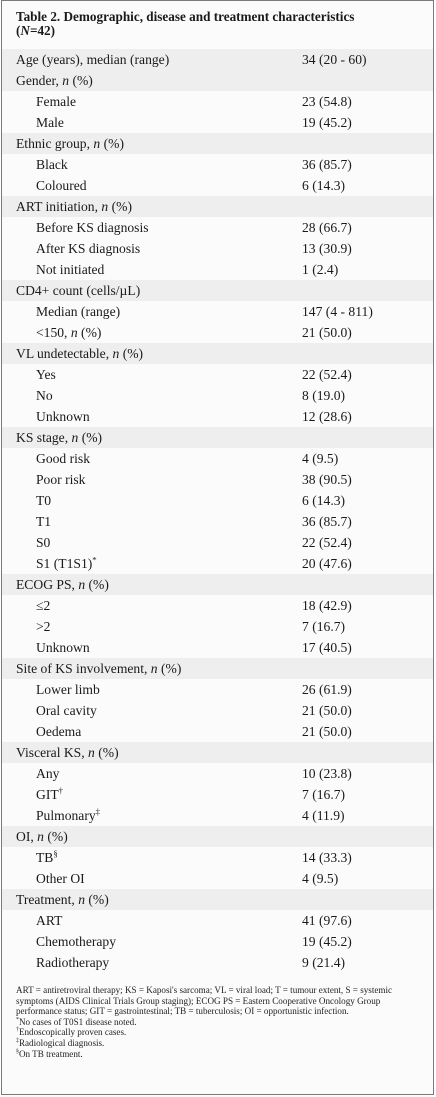 Image resolution: width=436 pixels, height=1097 pixels. Describe the element at coordinates (217, 353) in the screenshot. I see `category-row: VL undetectable, n (%)` at that location.